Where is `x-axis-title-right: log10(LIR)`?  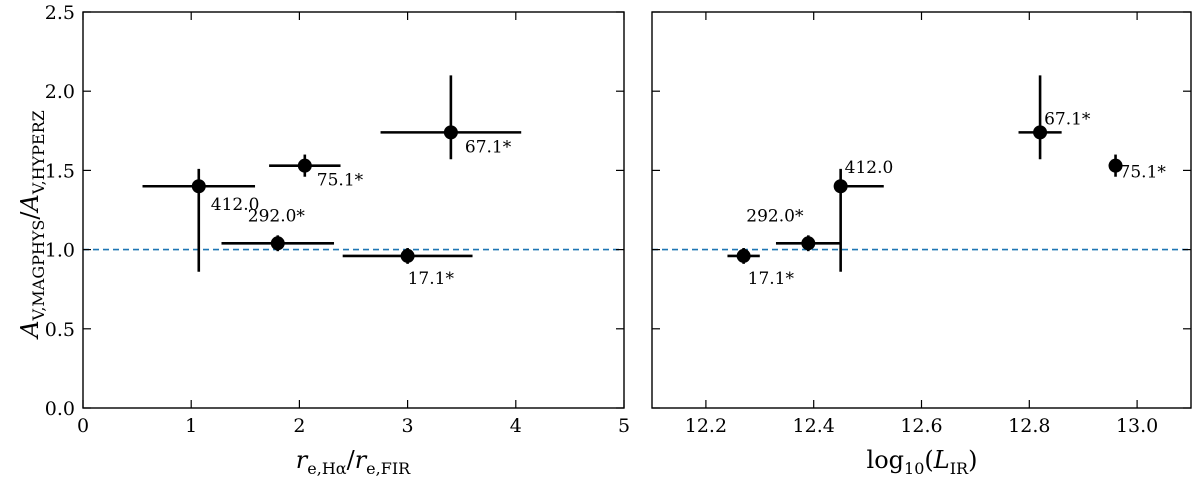 x-axis-title-right: log10(LIR) is located at coordinates (922, 462).